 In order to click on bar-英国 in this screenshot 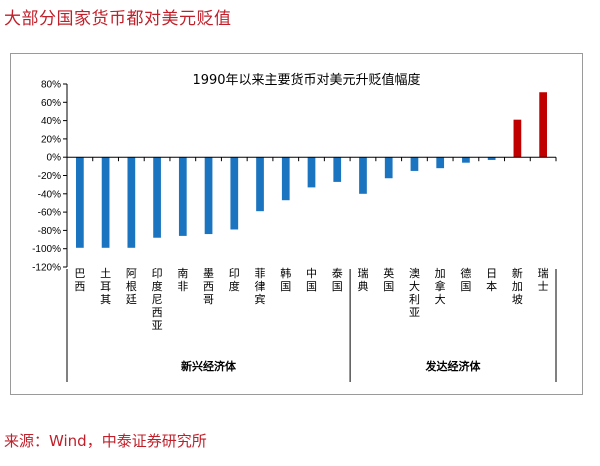, I will do `click(388, 168)`.